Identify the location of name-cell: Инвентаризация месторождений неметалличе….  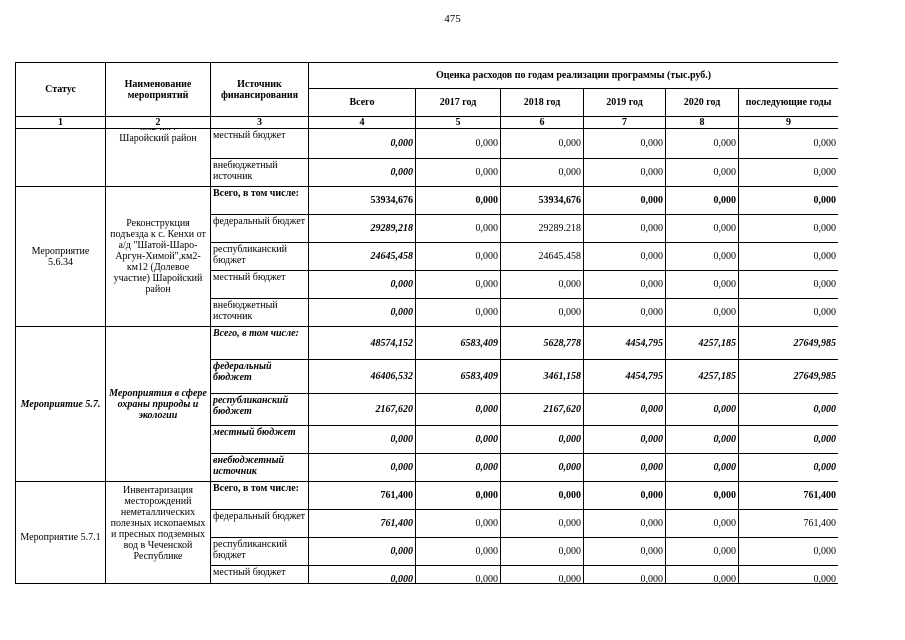
(158, 532).